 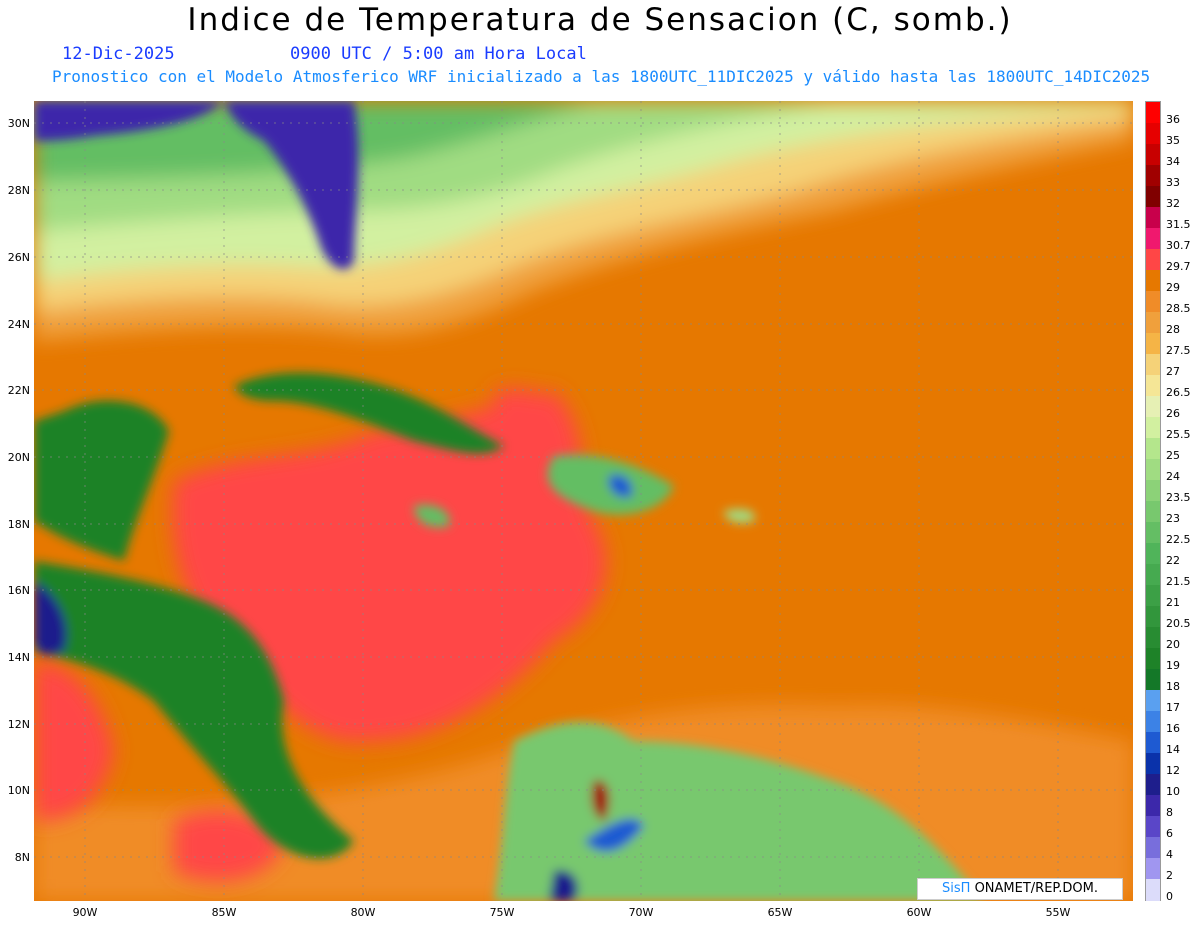 What do you see at coordinates (18, 790) in the screenshot?
I see `lat-label: 10N` at bounding box center [18, 790].